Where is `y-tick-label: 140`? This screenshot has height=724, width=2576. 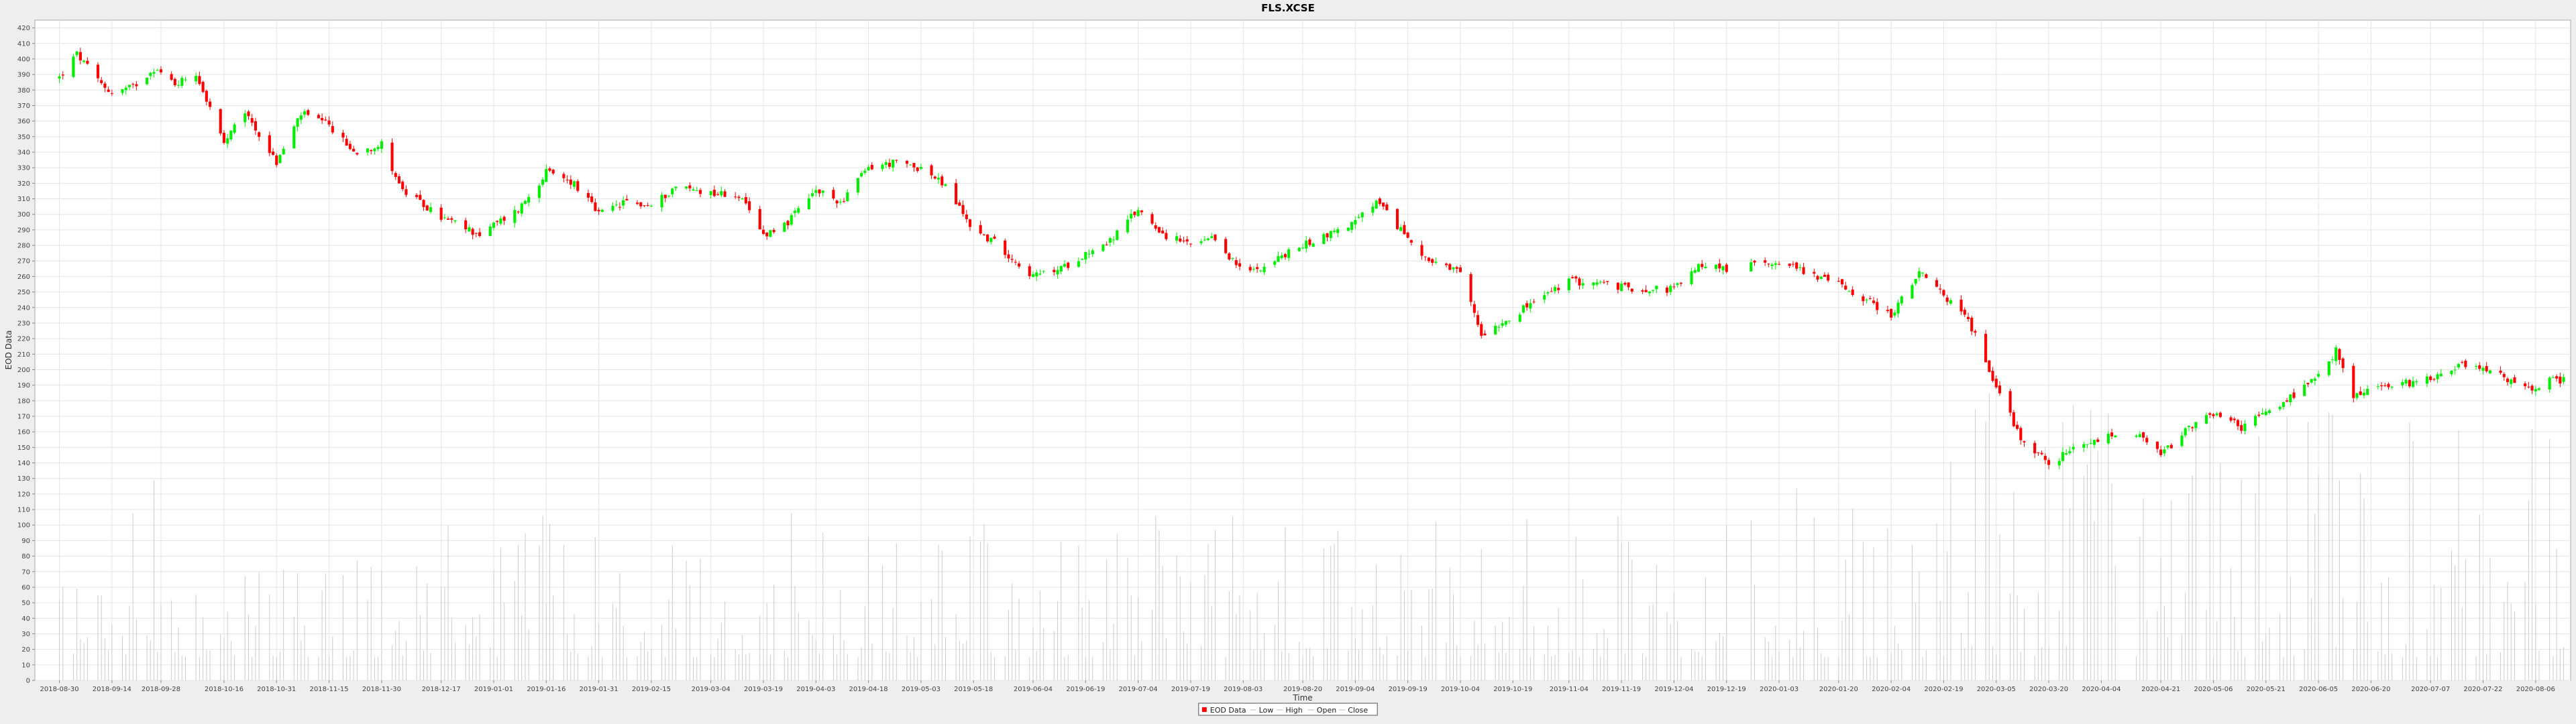
y-tick-label: 140 is located at coordinates (23, 463).